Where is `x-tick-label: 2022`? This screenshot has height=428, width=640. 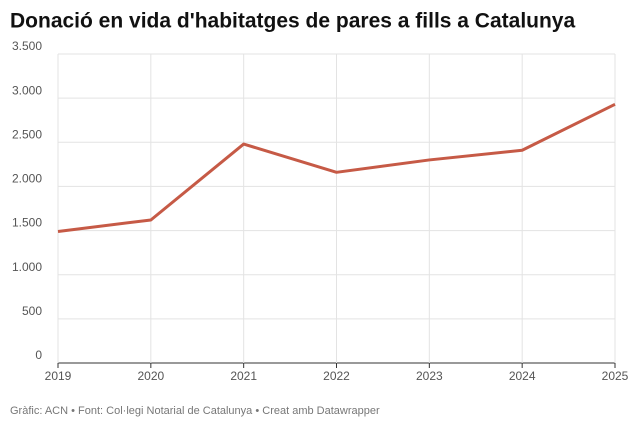
x-tick-label: 2022 is located at coordinates (336, 376).